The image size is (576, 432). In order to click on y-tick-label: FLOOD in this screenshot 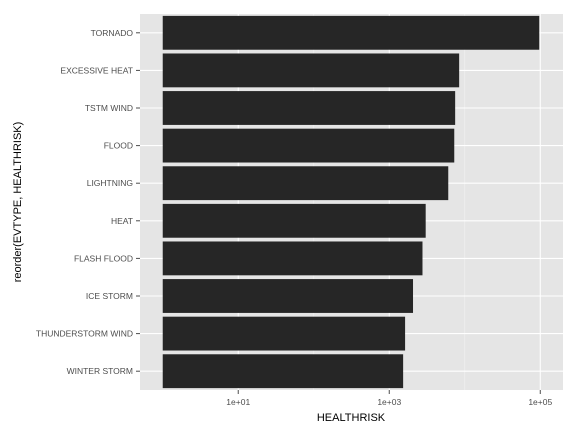, I will do `click(118, 146)`.